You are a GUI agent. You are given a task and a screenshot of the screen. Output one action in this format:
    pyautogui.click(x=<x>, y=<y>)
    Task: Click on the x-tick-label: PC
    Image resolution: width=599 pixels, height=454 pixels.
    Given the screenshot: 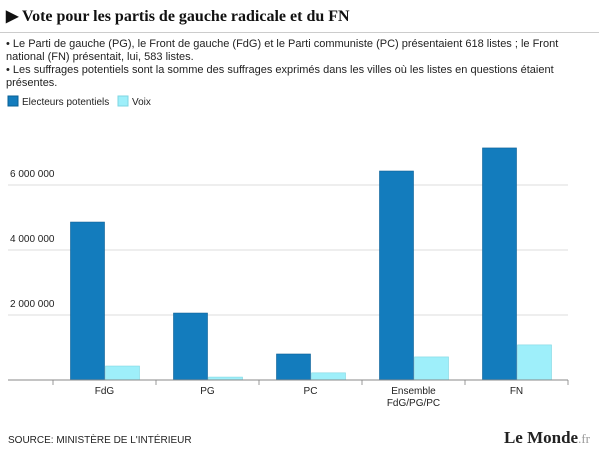 What is the action you would take?
    pyautogui.click(x=311, y=391)
    